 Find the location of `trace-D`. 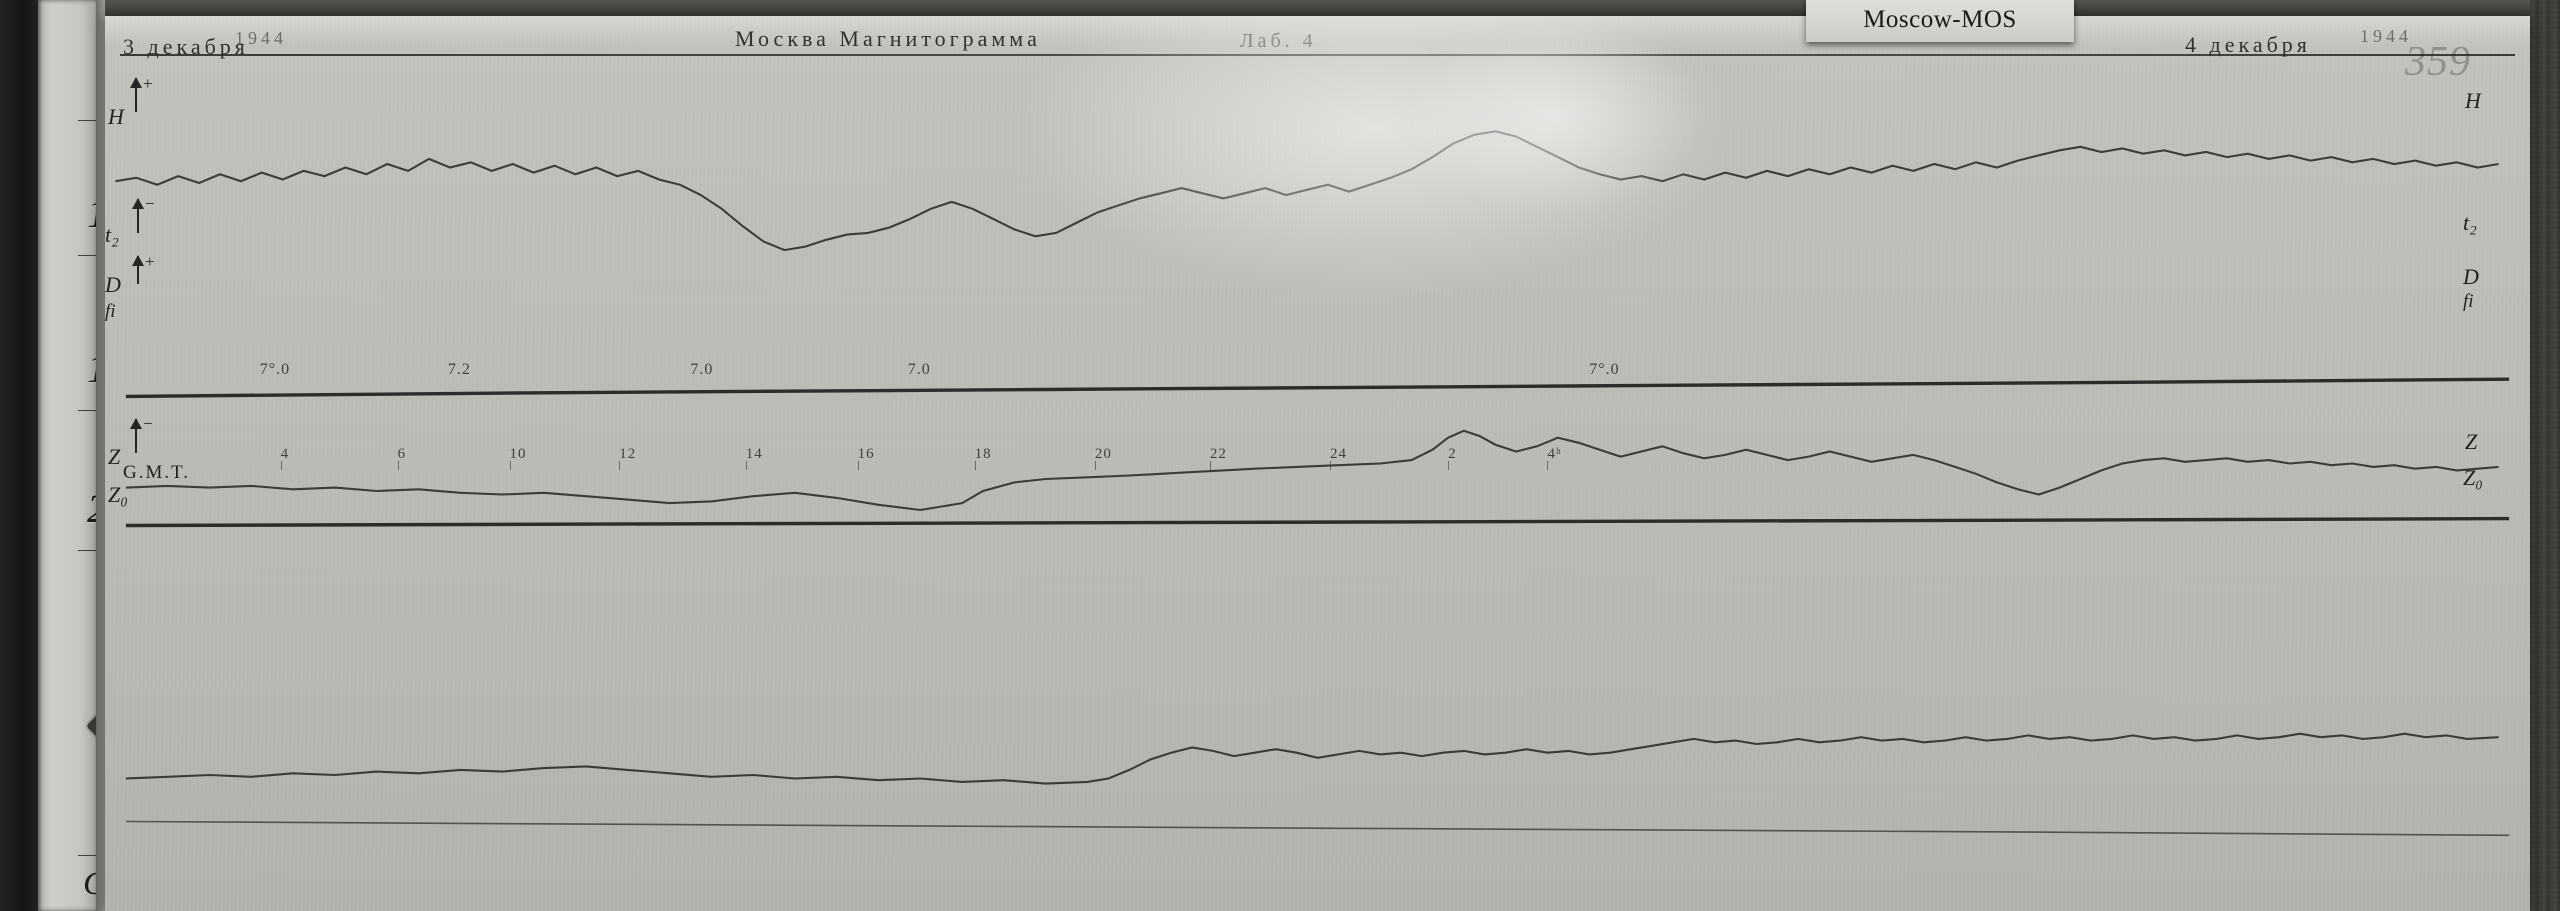

trace-D is located at coordinates (1312, 470).